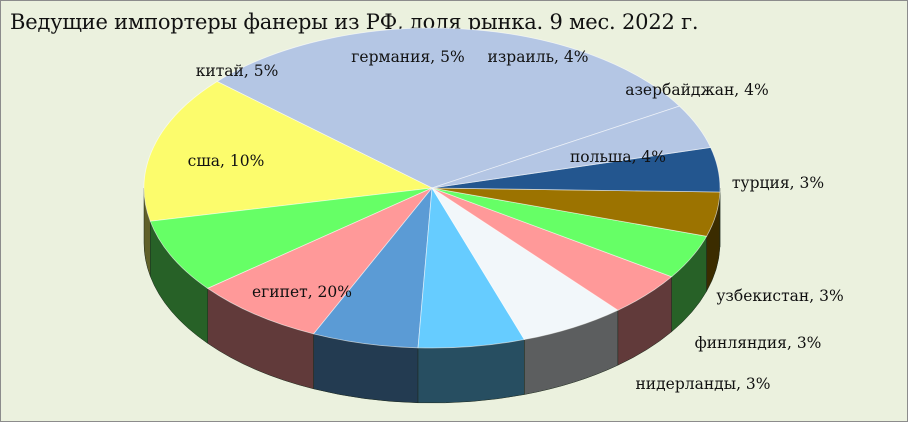 The height and width of the screenshot is (422, 908). Describe the element at coordinates (537, 57) in the screenshot. I see `data-label: израиль, 4%` at that location.